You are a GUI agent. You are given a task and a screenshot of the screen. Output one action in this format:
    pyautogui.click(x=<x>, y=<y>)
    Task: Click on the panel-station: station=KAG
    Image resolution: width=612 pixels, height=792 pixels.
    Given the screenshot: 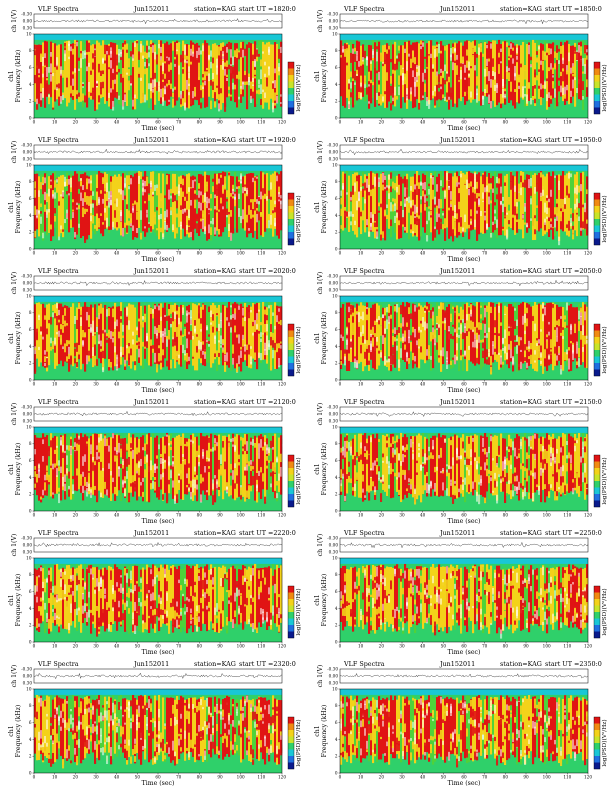 What is the action you would take?
    pyautogui.click(x=215, y=9)
    